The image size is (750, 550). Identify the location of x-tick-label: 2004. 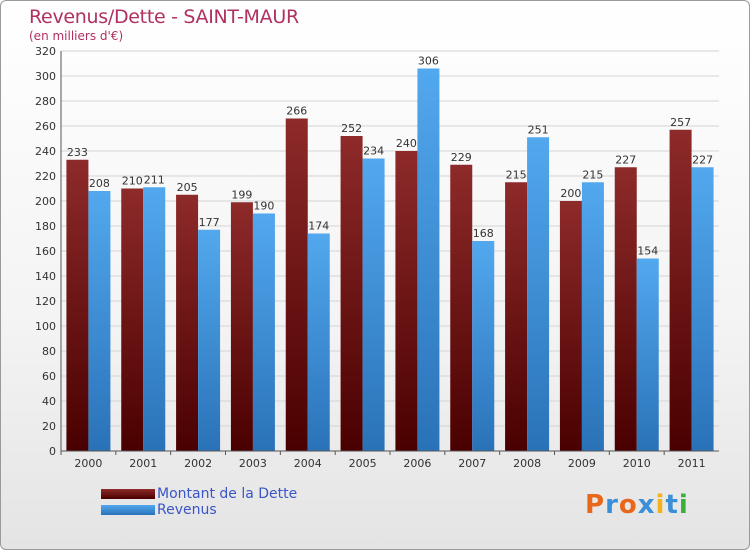
(308, 463).